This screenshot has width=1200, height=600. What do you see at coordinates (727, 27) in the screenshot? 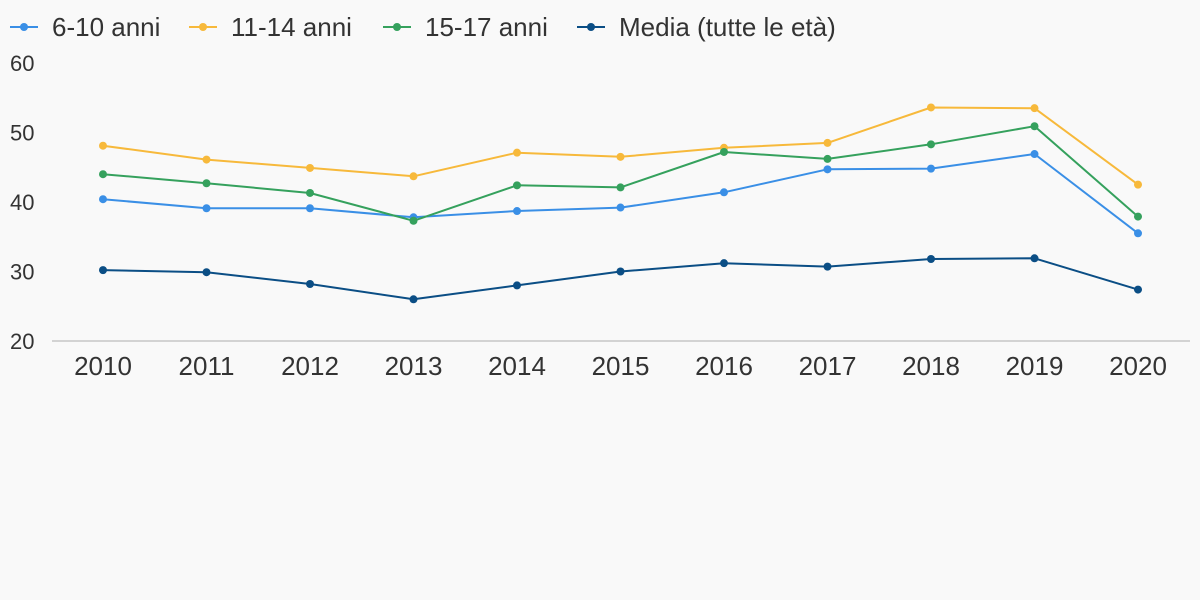
I see `legend-label: Media (tutte le età)` at bounding box center [727, 27].